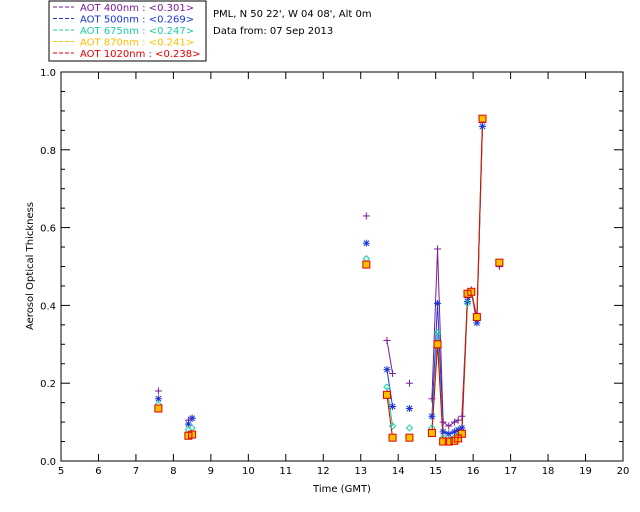 This screenshot has width=640, height=512. What do you see at coordinates (285, 471) in the screenshot?
I see `x-tick-label: 11` at bounding box center [285, 471].